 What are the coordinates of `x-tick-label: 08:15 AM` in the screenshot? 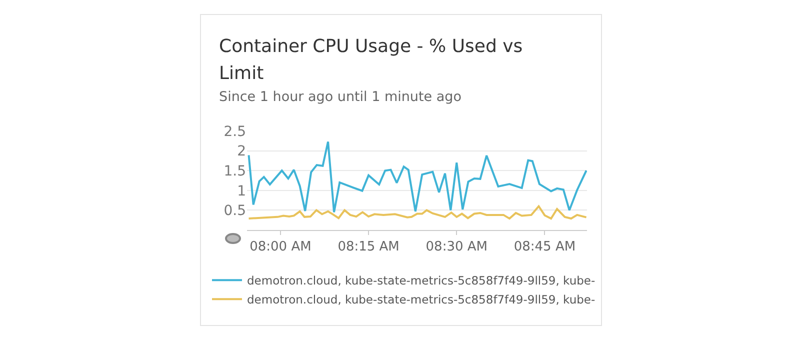 It's located at (369, 247).